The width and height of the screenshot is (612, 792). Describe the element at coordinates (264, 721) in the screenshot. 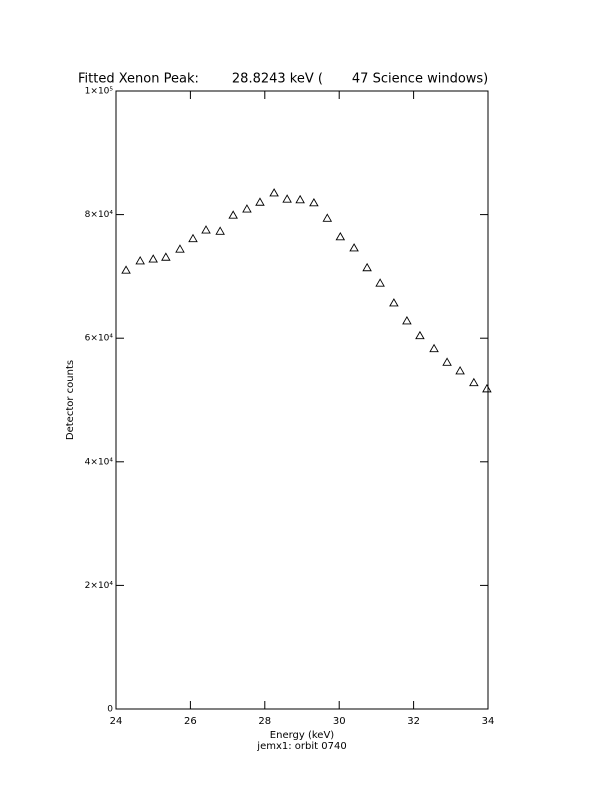

I see `x-tick-label: 28` at that location.